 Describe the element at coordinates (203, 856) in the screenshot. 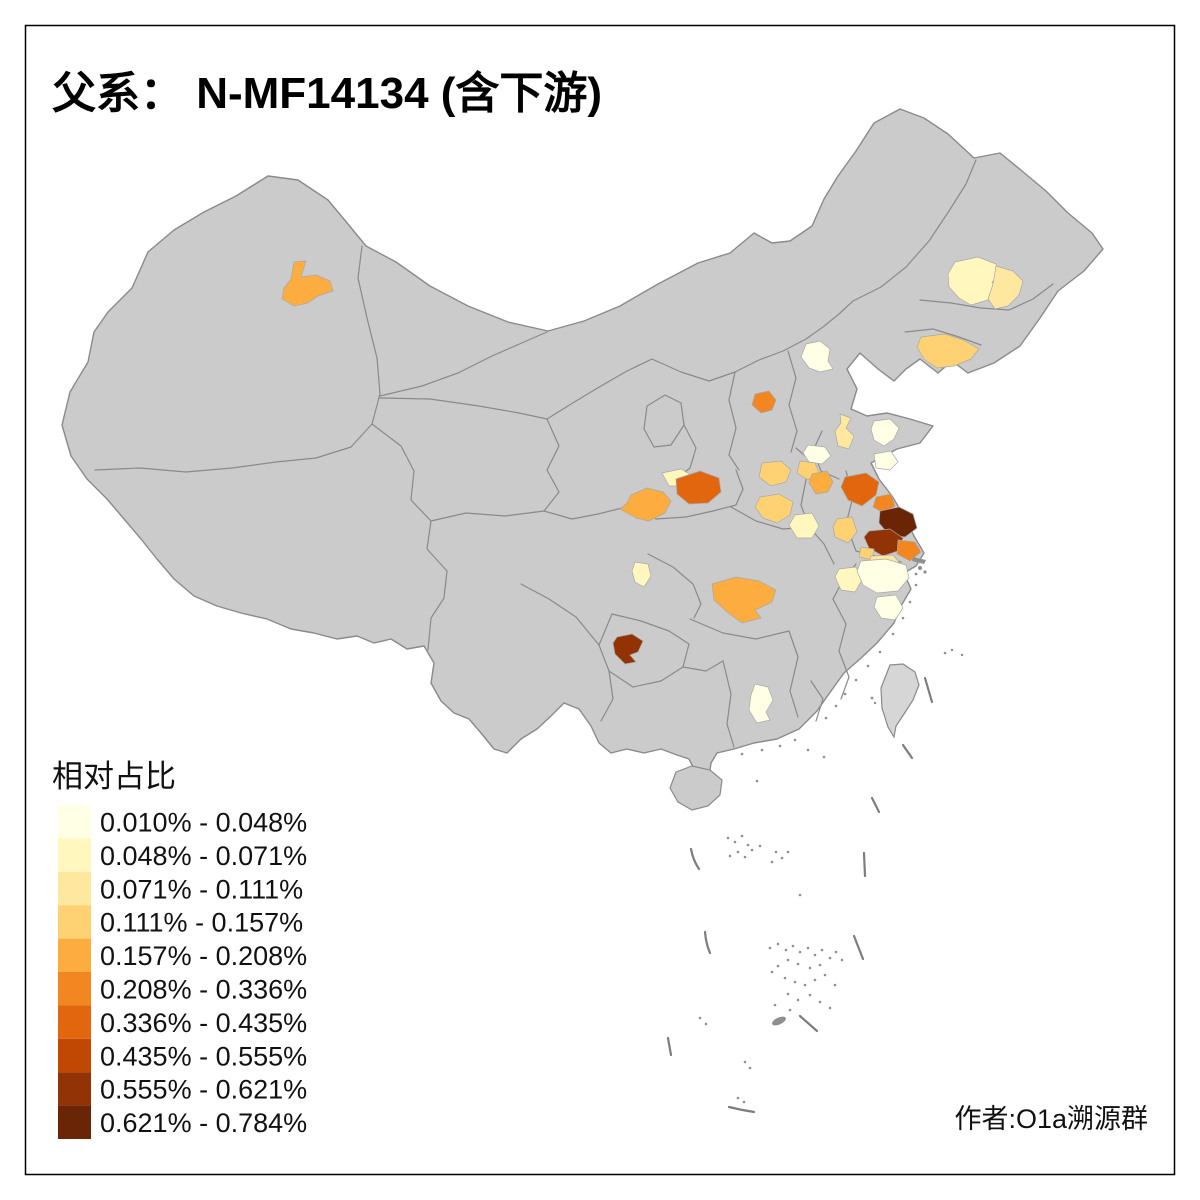

I see `legend-label-2: 0.048% - 0.071%` at that location.